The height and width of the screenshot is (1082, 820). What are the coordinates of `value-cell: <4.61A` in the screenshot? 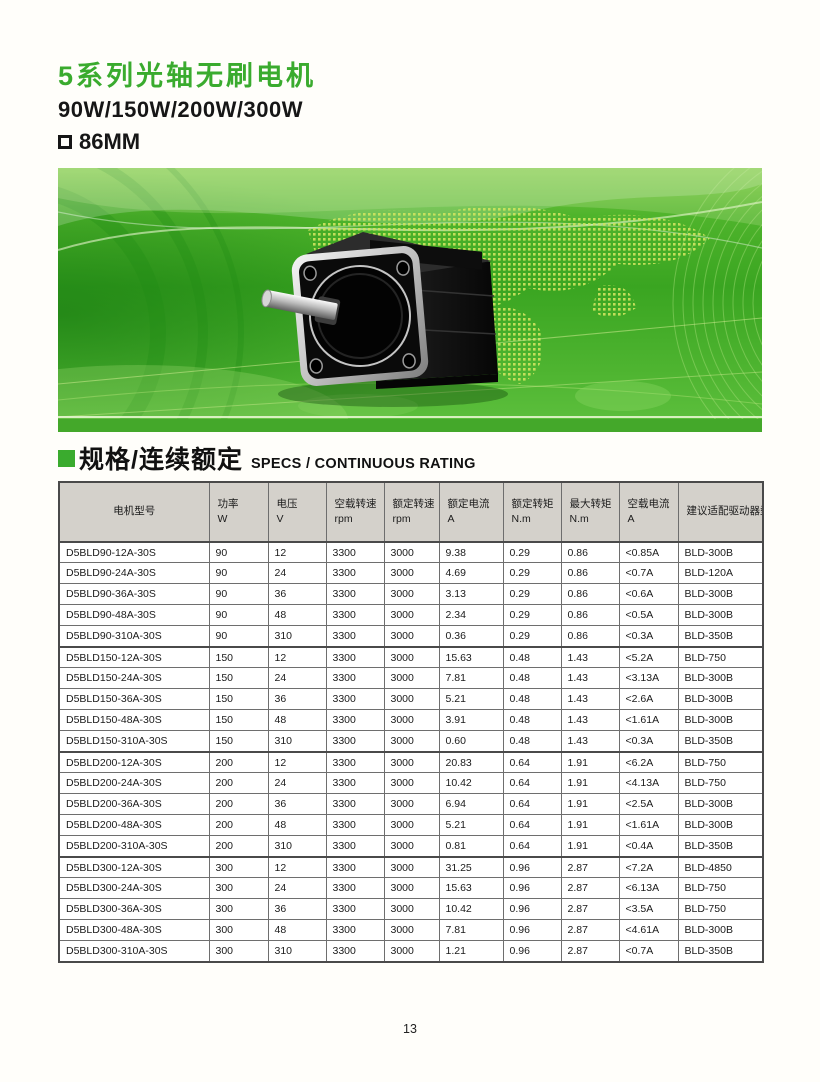 It's located at (648, 930).